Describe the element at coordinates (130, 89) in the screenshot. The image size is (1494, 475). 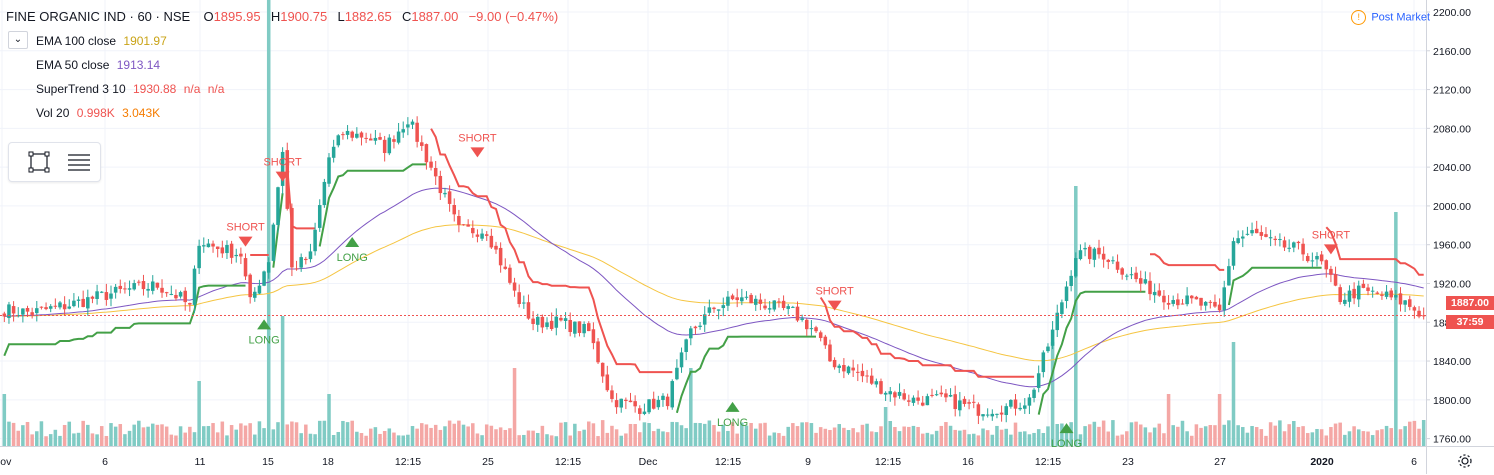
I see `indicator-supertrend: SuperTrend 3 10 1930.88 n/a n/a` at that location.